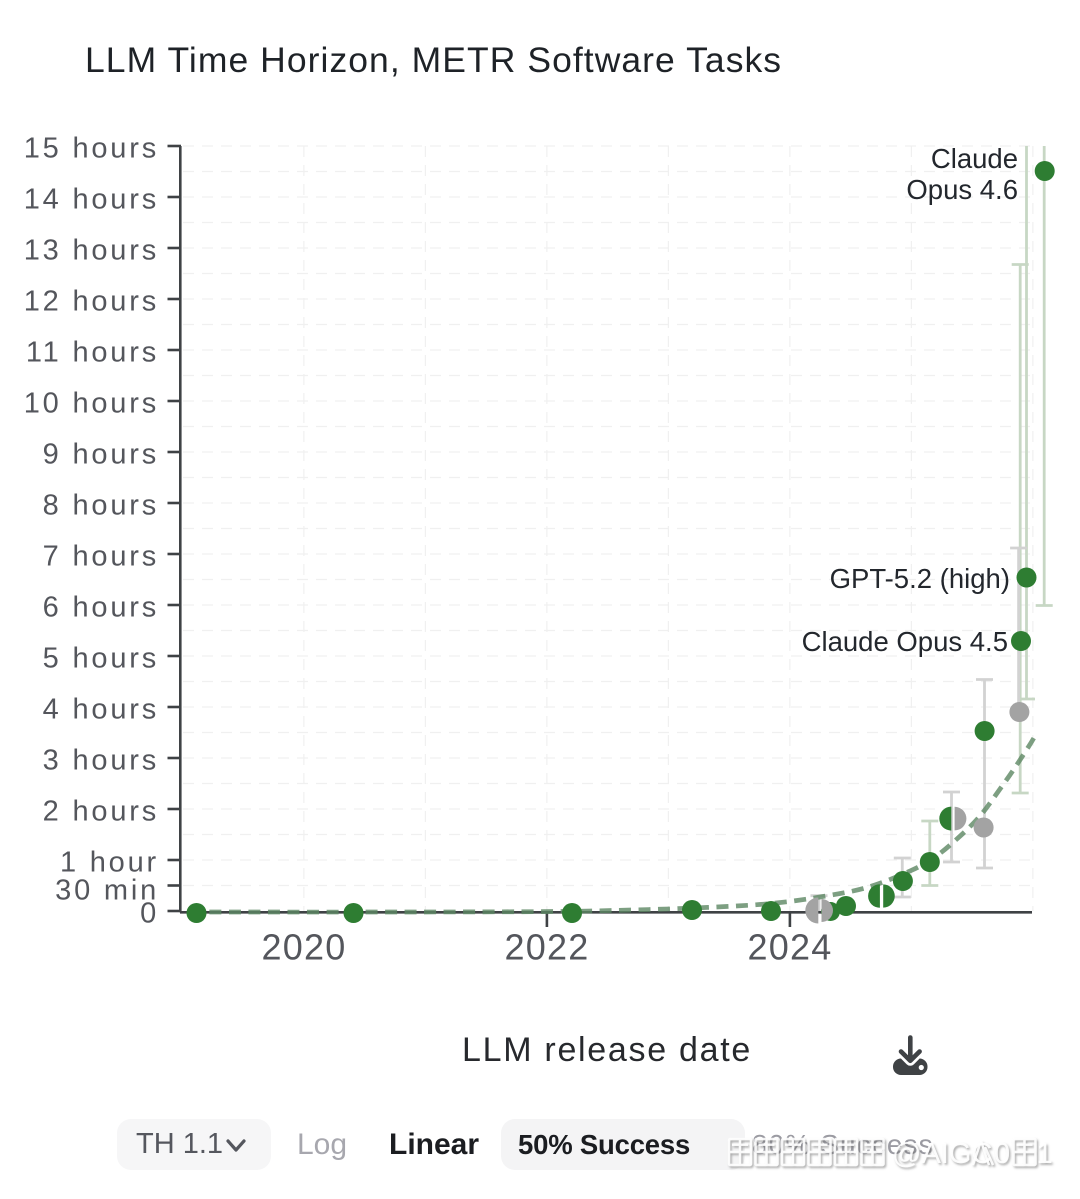  Describe the element at coordinates (547, 947) in the screenshot. I see `svg-text: 2022` at that location.